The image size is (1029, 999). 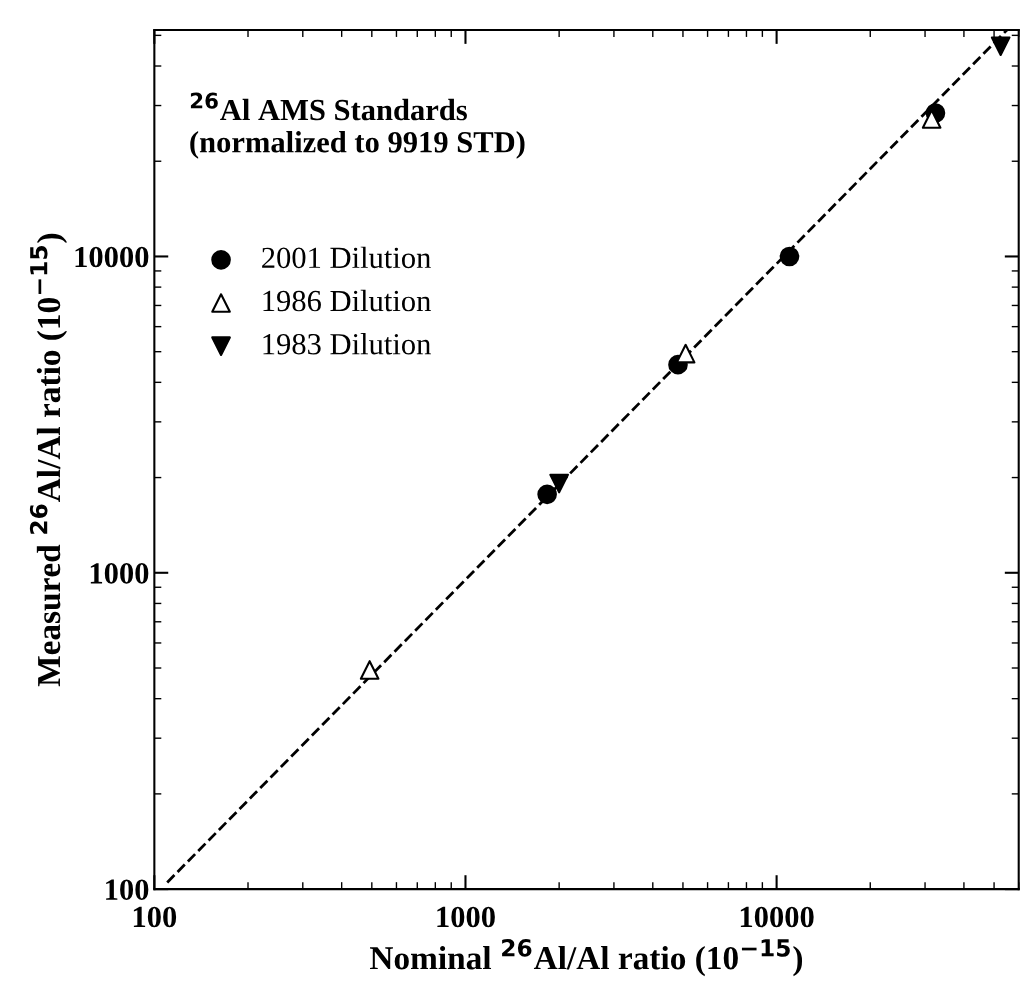 I want to click on x-tick-label: 1000, so click(x=466, y=917).